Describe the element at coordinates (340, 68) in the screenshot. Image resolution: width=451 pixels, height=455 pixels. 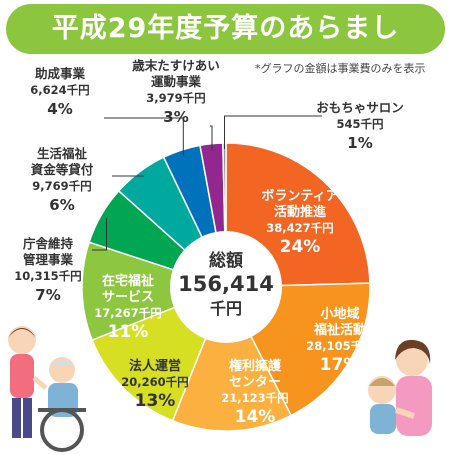
I see `chart-note: *グラフの金額は事業費のみを表示` at that location.